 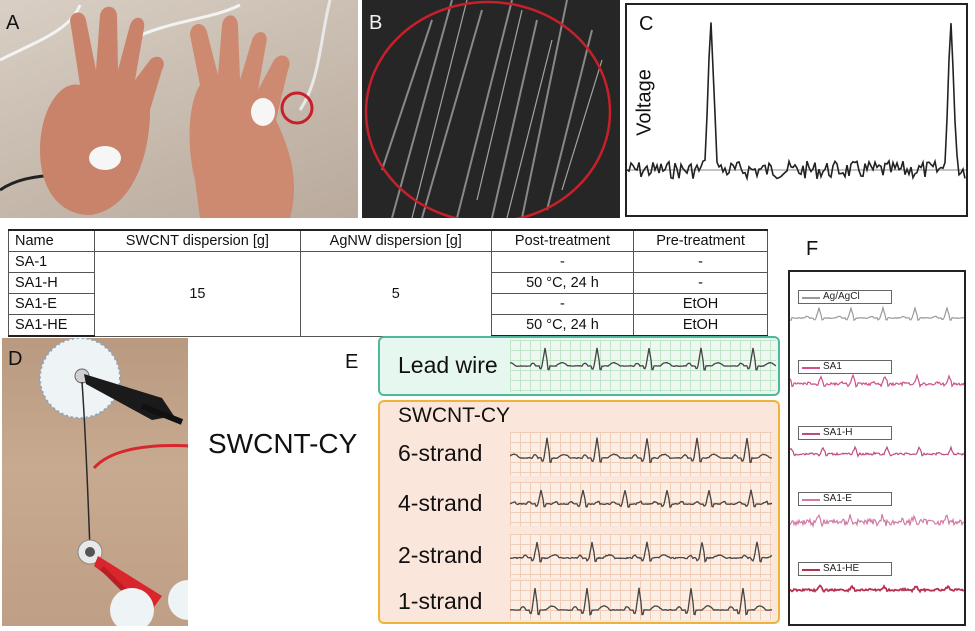 I want to click on table-header: Post-treatment, so click(x=562, y=240).